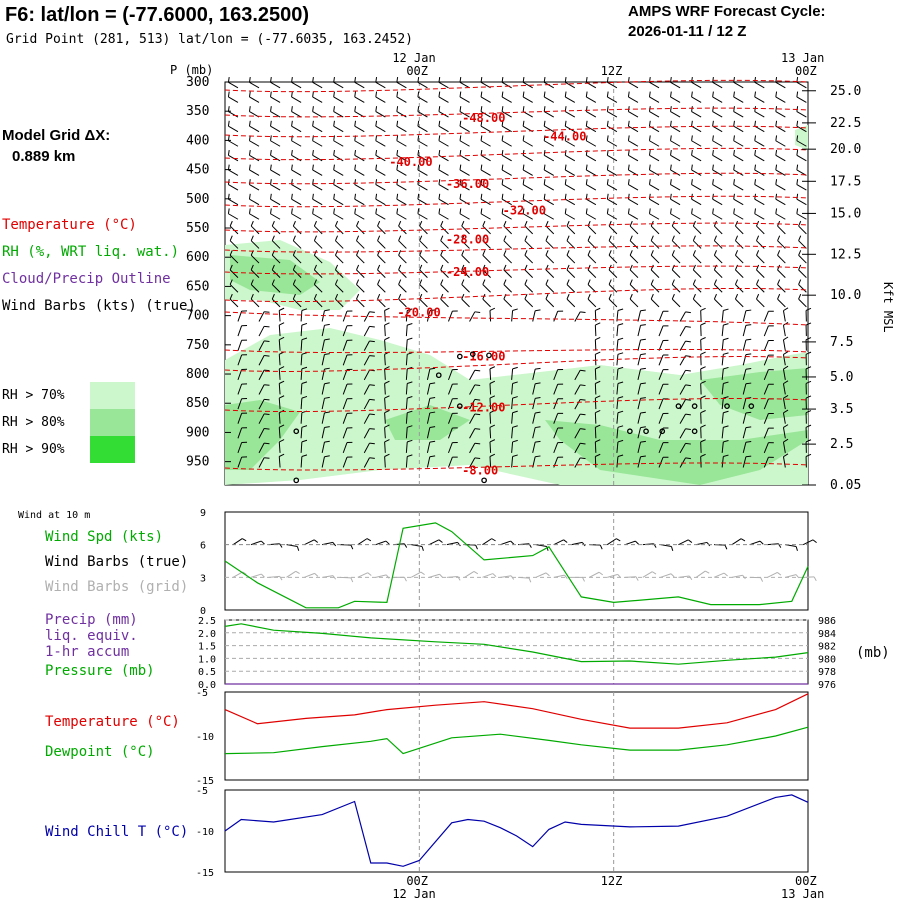 The image size is (900, 900). What do you see at coordinates (483, 118) in the screenshot?
I see `contour-label: -48.00` at bounding box center [483, 118].